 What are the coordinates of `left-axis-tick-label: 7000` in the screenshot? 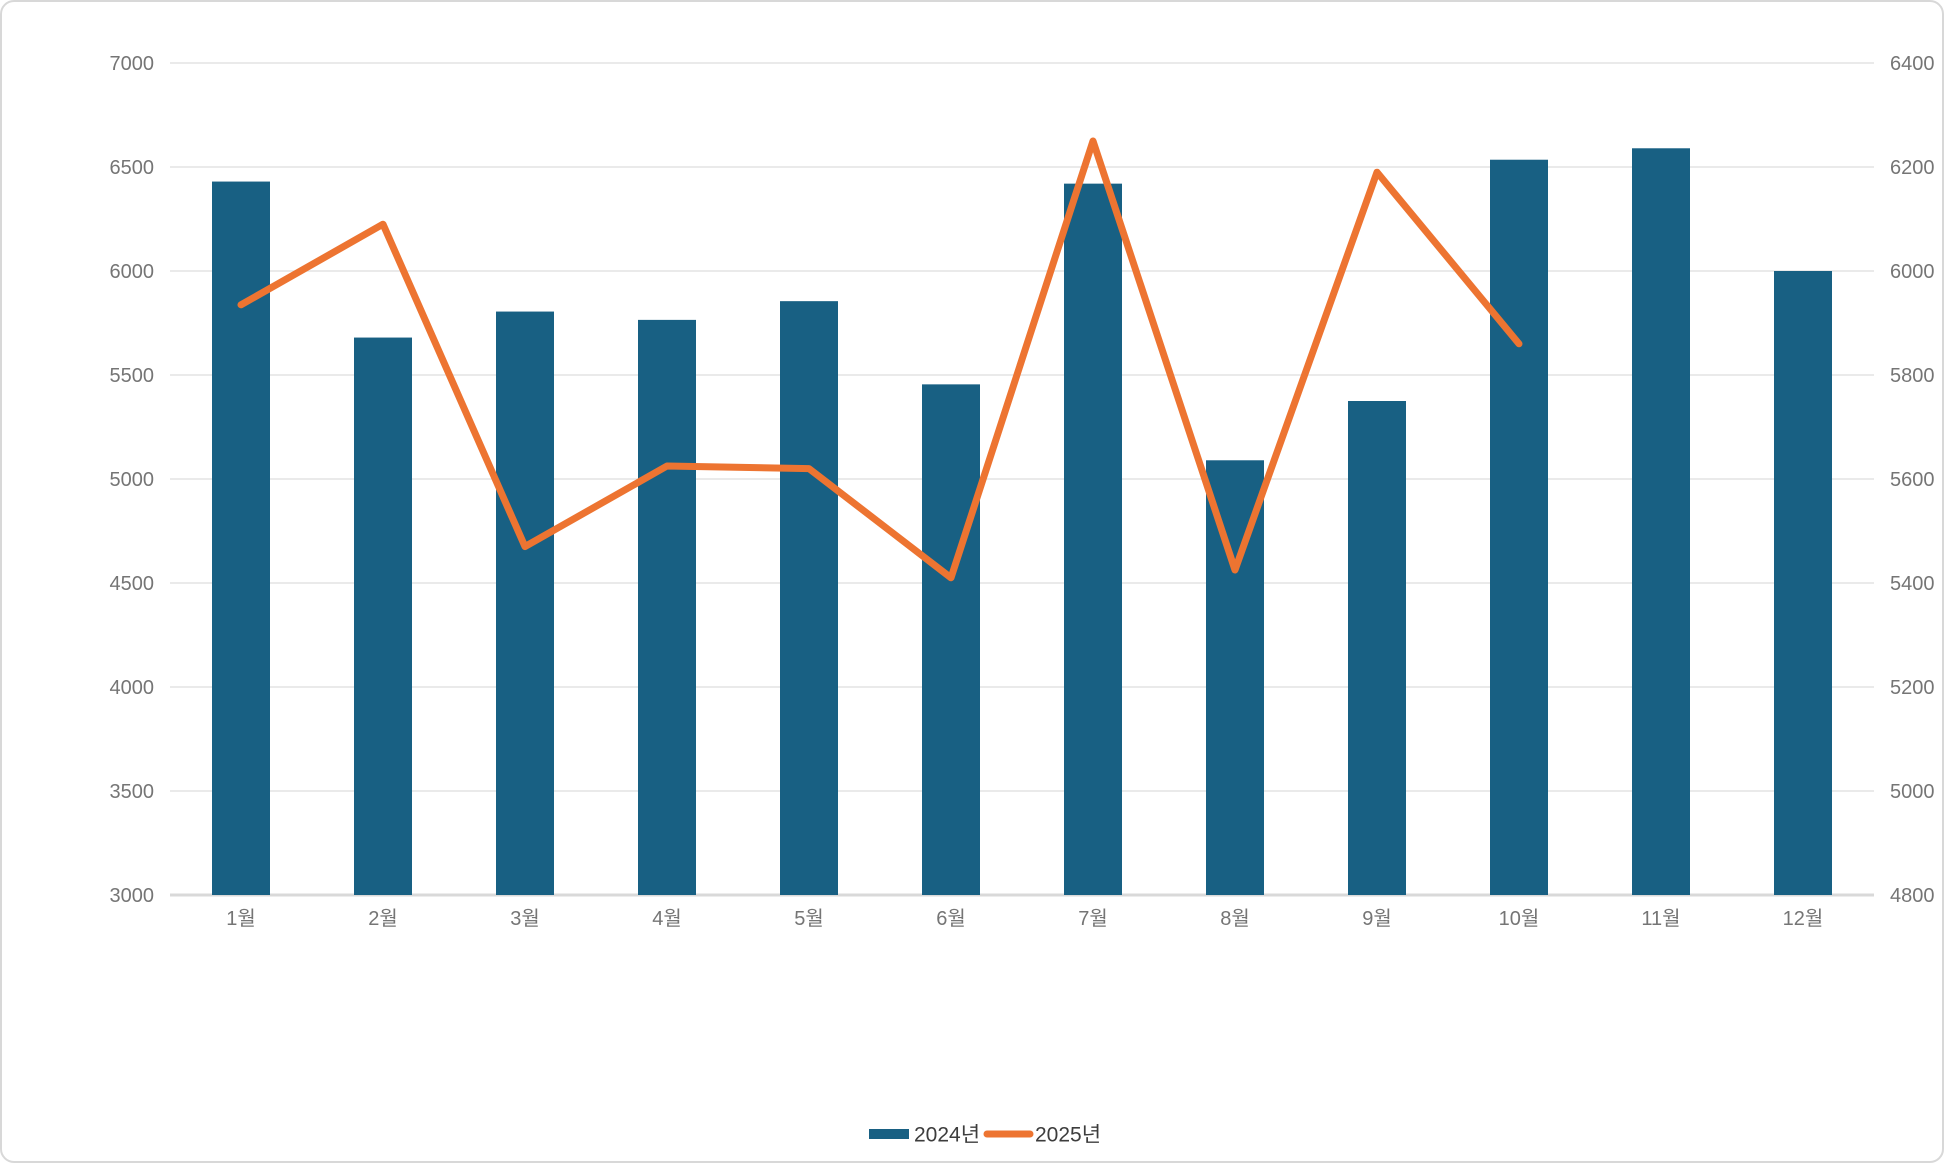 It's located at (132, 64).